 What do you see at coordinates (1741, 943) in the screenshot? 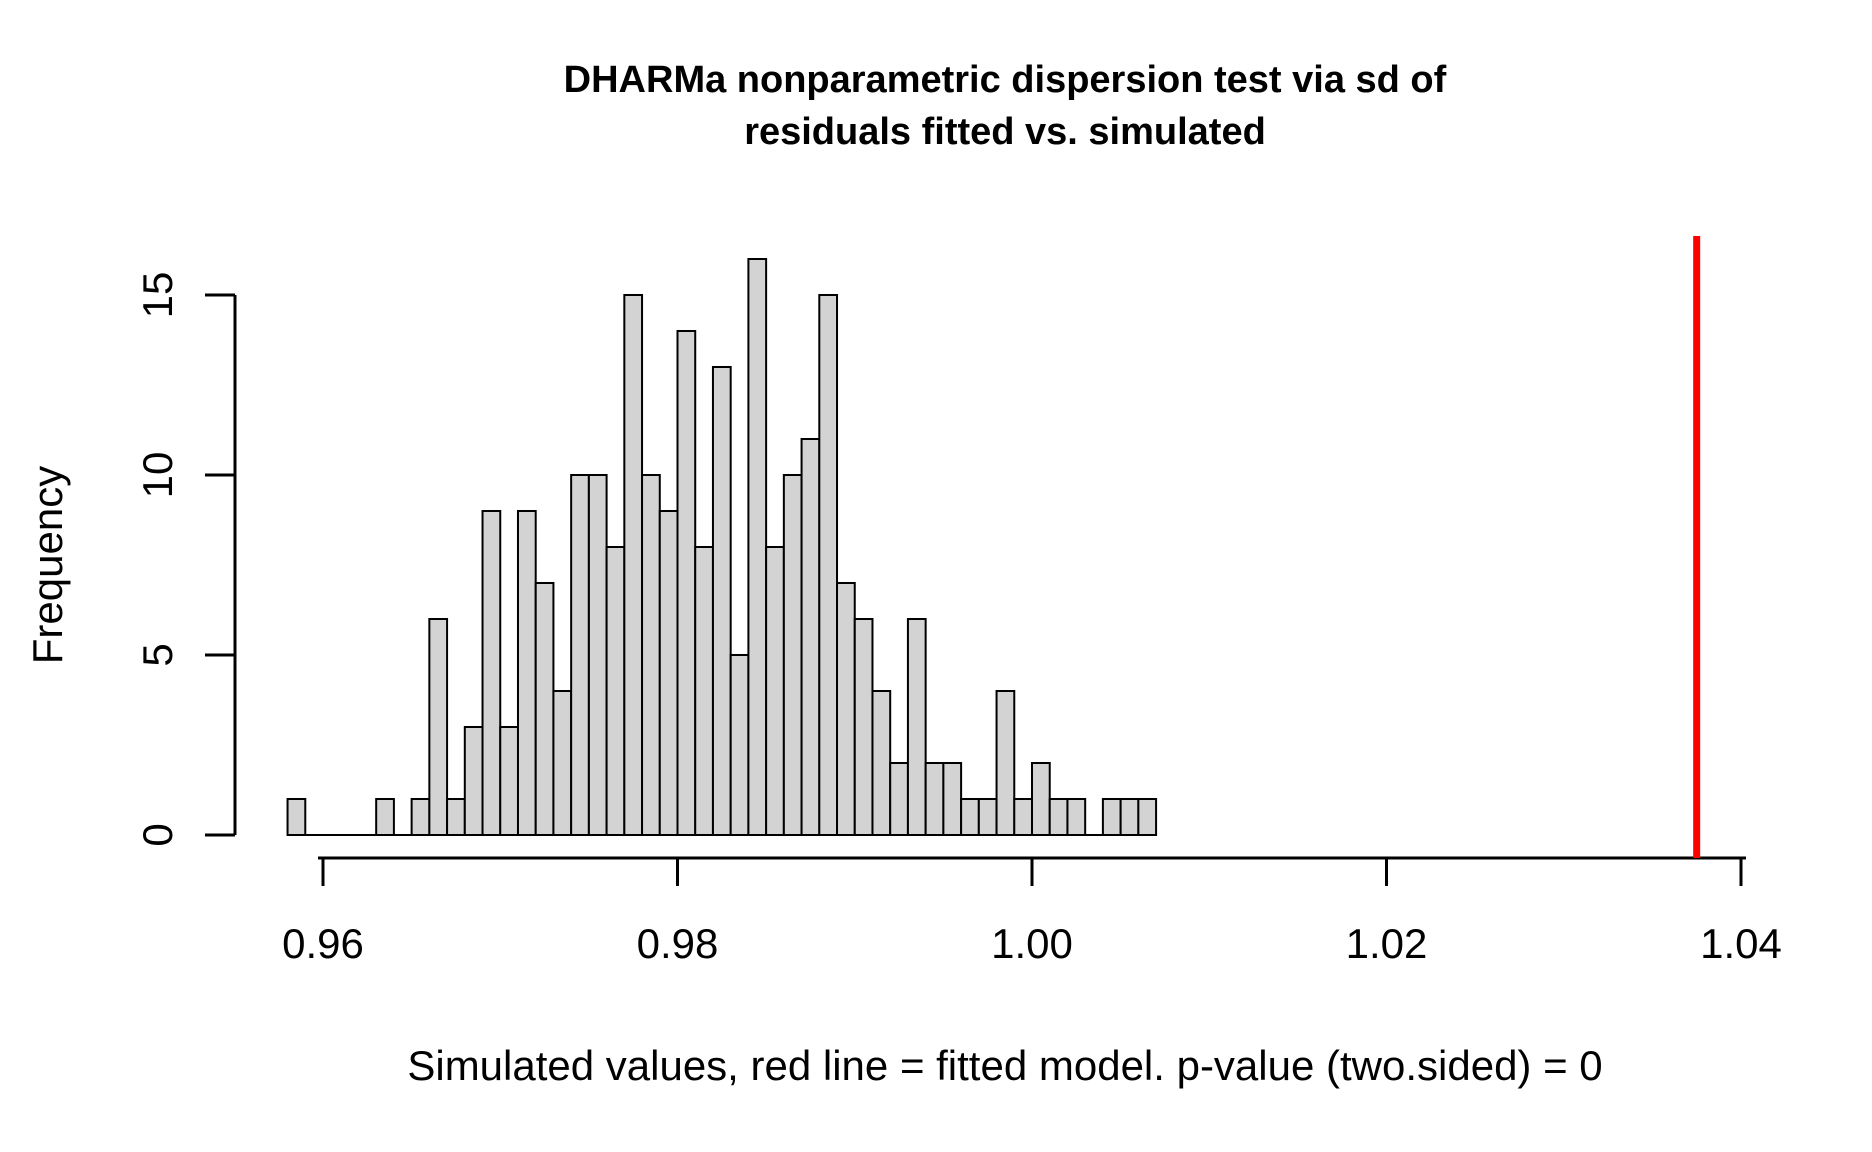
I see `x-tick-label: 1.04` at bounding box center [1741, 943].